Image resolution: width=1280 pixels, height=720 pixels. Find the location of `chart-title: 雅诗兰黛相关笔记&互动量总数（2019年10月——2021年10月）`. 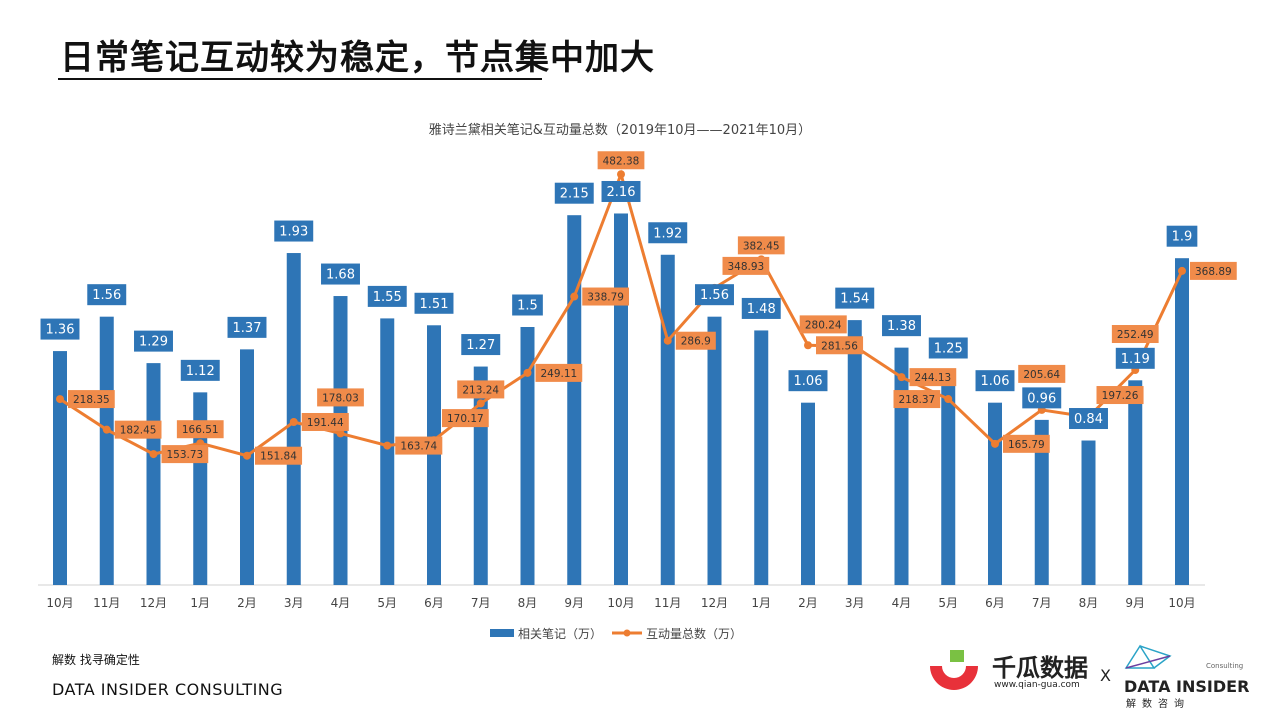

chart-title: 雅诗兰黛相关笔记&互动量总数（2019年10月——2021年10月） is located at coordinates (620, 130).